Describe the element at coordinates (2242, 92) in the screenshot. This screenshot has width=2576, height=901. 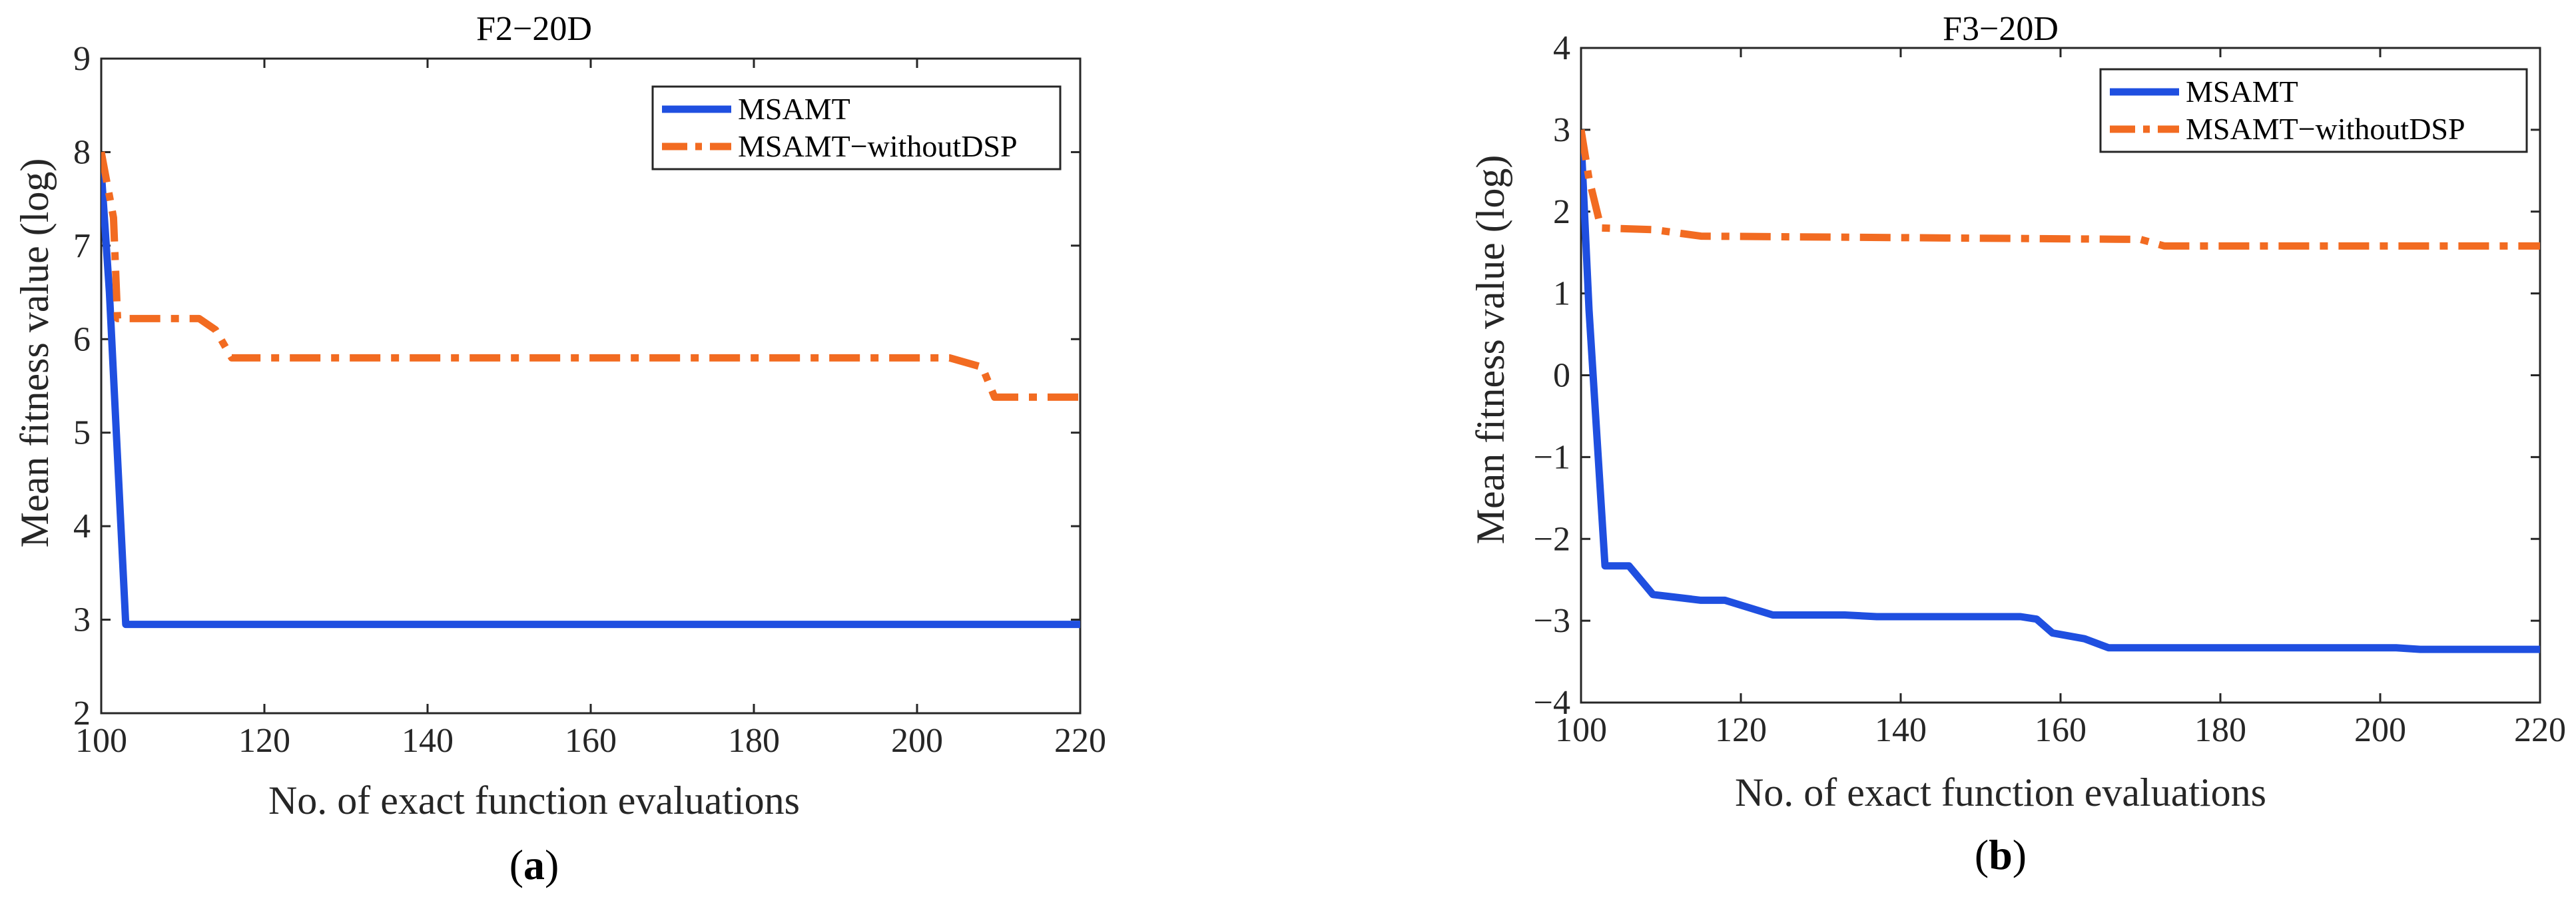
I see `chart-b-legend-label: MSAMT` at that location.